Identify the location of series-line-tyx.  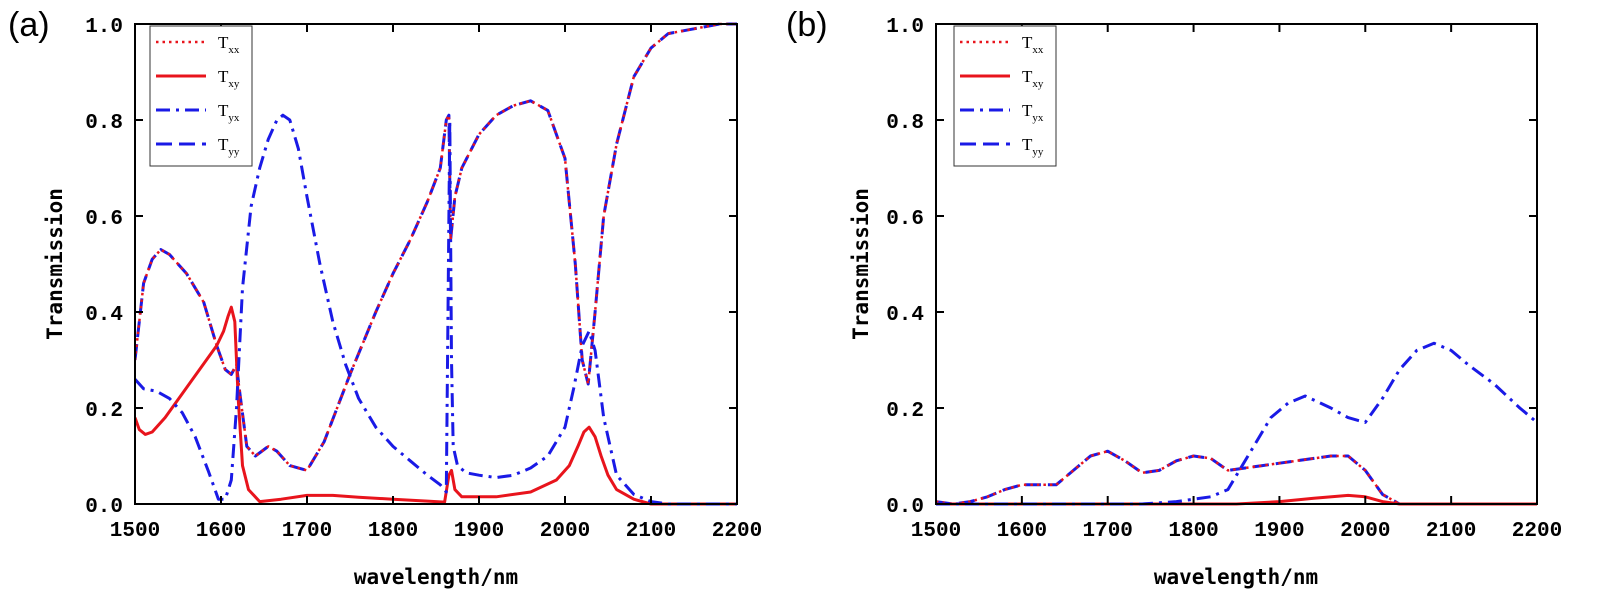
(1236, 423).